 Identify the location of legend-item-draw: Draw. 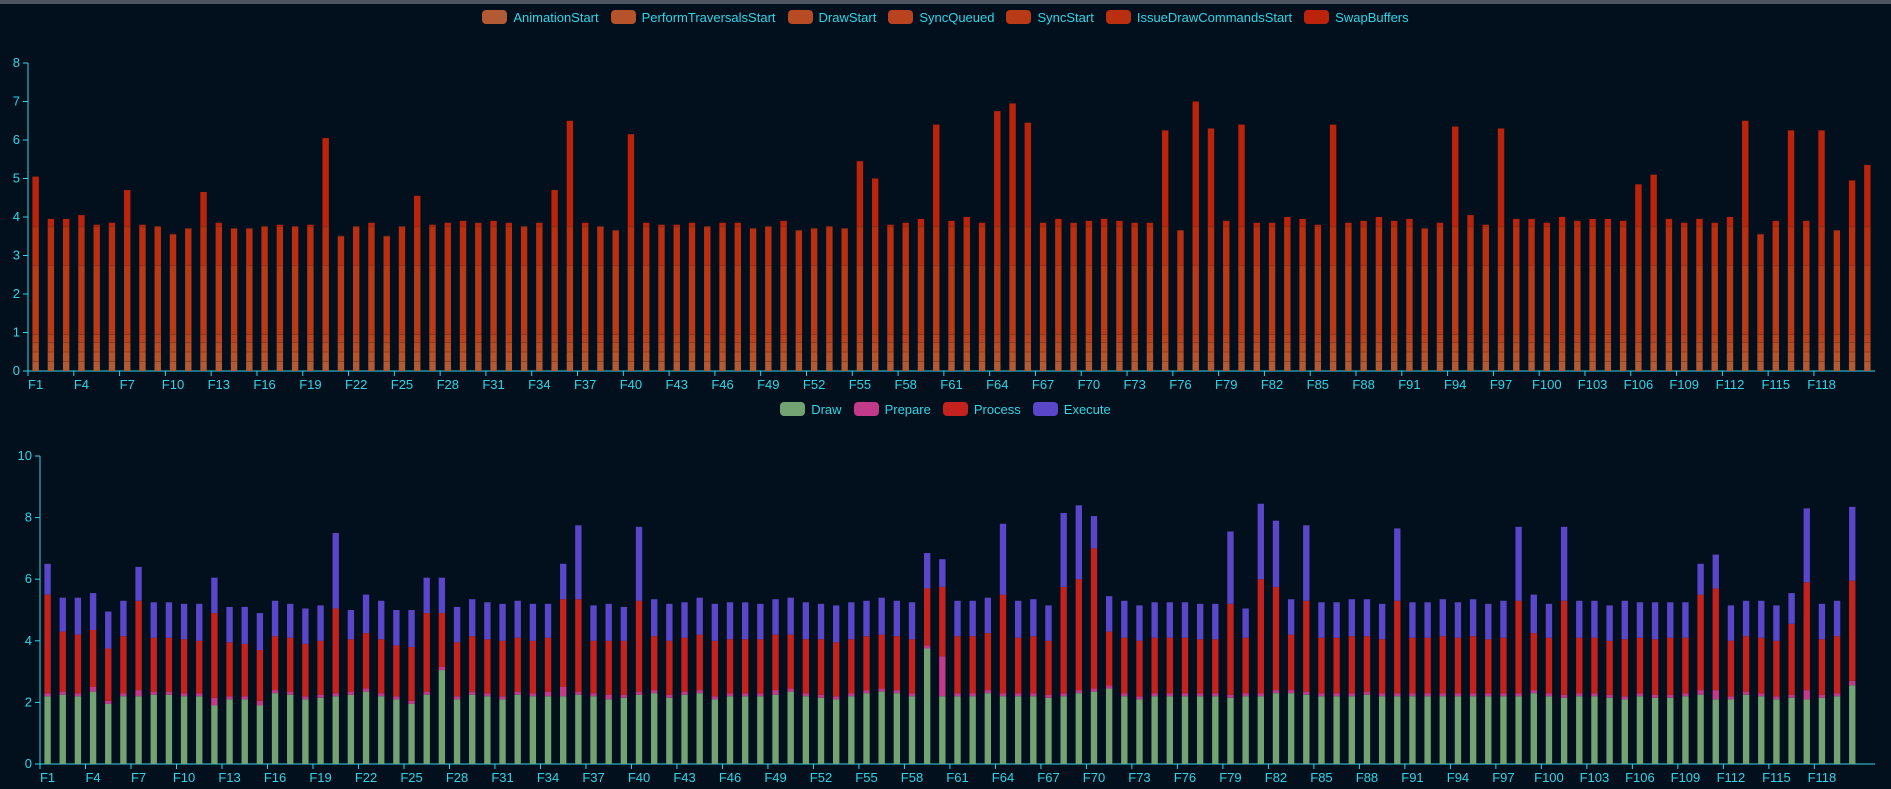
(811, 409).